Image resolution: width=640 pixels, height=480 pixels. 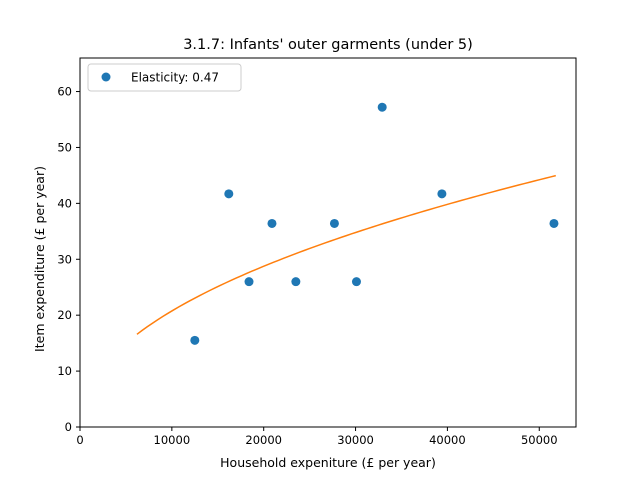 What do you see at coordinates (328, 462) in the screenshot?
I see `x-axis-label: Household expeniture (£ per year)` at bounding box center [328, 462].